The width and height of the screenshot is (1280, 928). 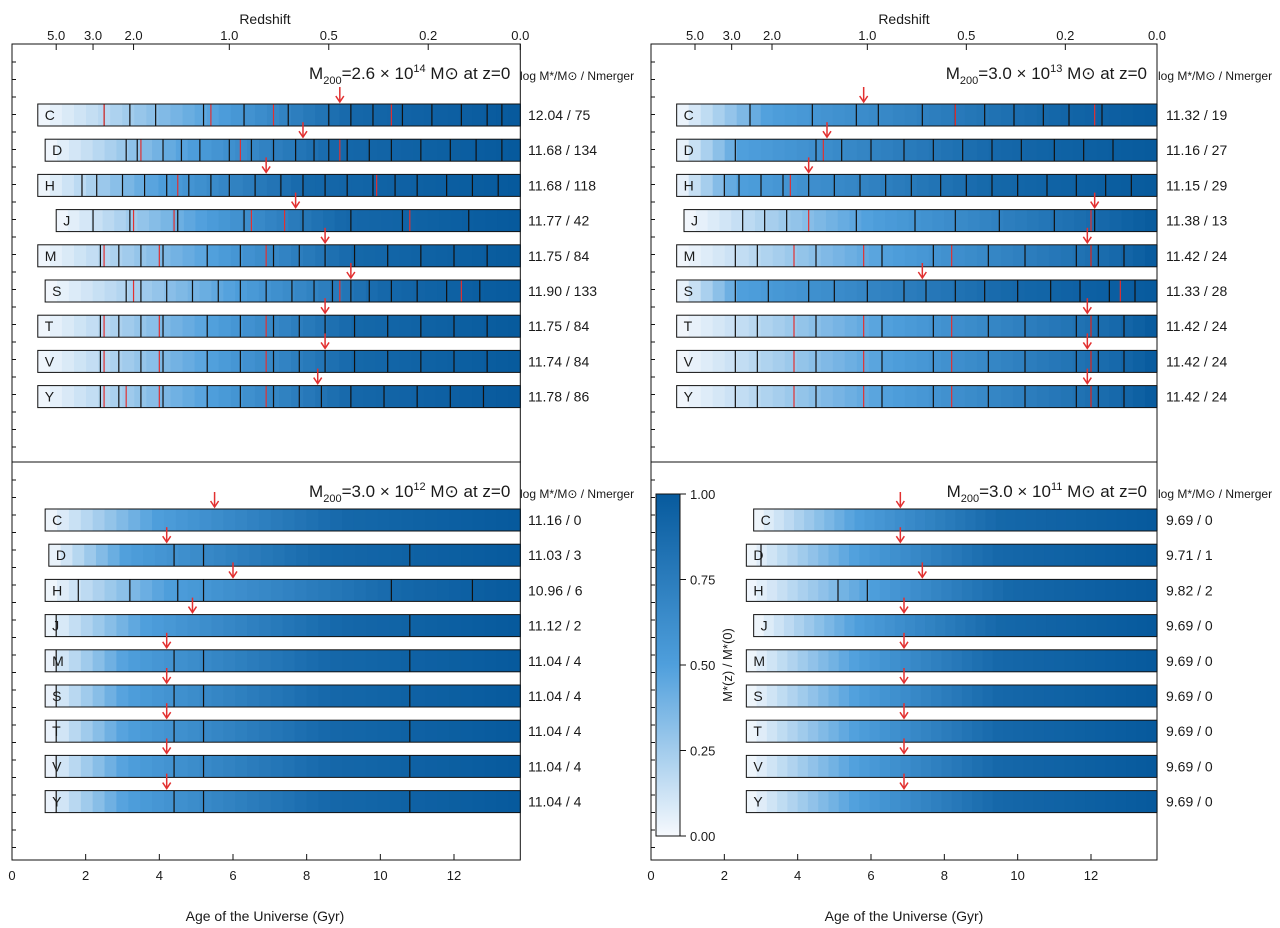 What do you see at coordinates (56, 731) in the screenshot?
I see `row-label: T` at bounding box center [56, 731].